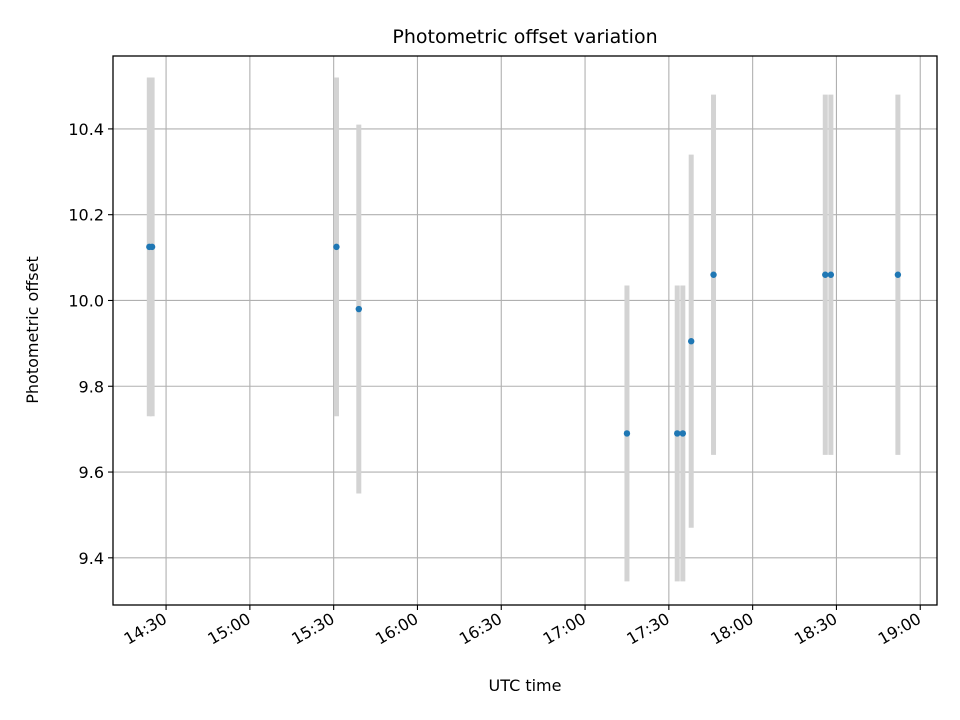 The width and height of the screenshot is (960, 720). What do you see at coordinates (86, 215) in the screenshot?
I see `y-tick-label: 10.2` at bounding box center [86, 215].